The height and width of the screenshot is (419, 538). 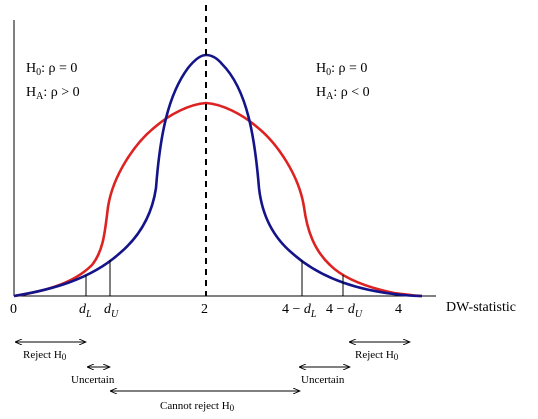 I want to click on left-alternative-hypothesis: HA: ρ > 0, so click(x=53, y=93).